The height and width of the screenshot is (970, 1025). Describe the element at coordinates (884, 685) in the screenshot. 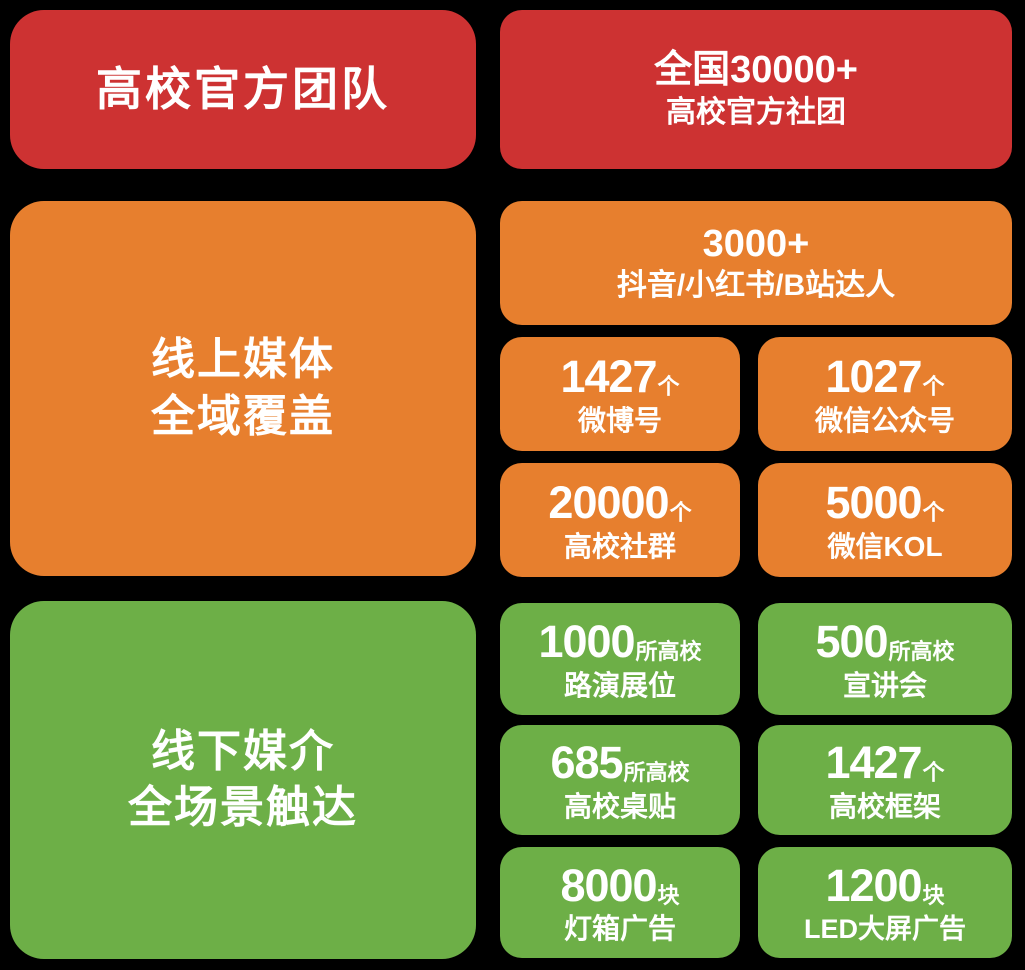

I see `card-info-session-caption: 宣讲会` at that location.